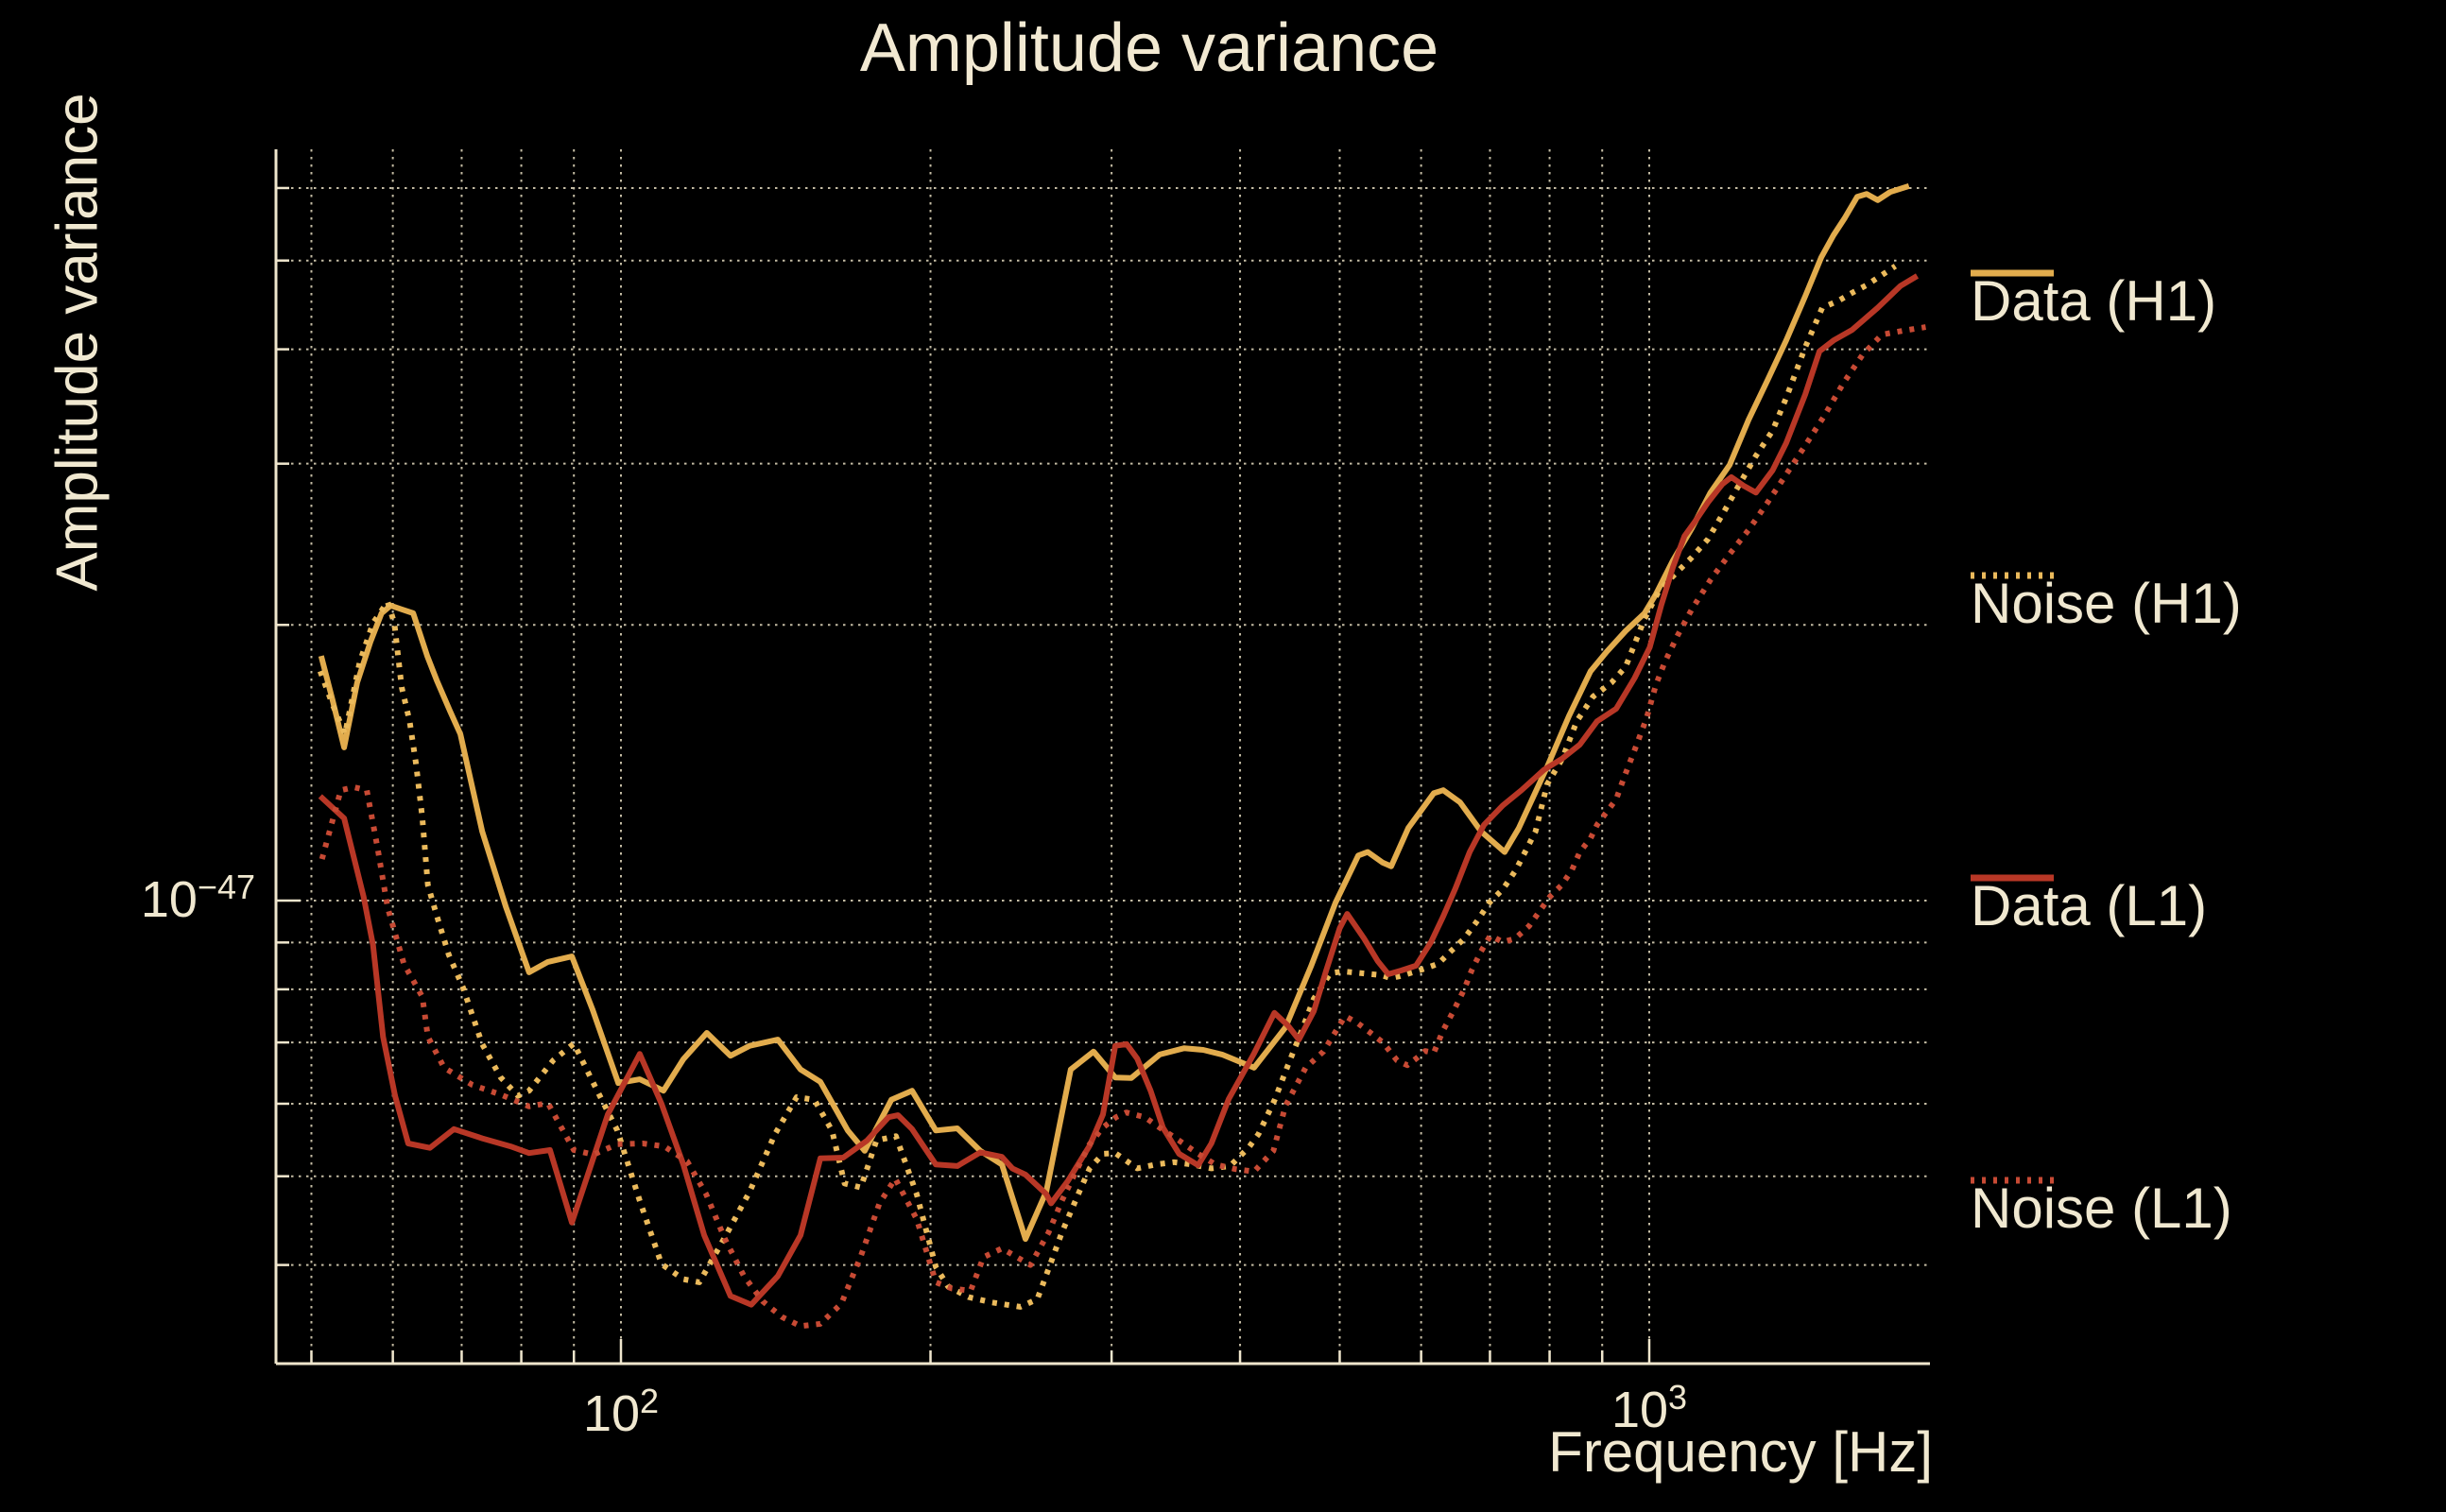 Image resolution: width=2446 pixels, height=1512 pixels. Describe the element at coordinates (2012, 878) in the screenshot. I see `legend-line-data-l1` at that location.